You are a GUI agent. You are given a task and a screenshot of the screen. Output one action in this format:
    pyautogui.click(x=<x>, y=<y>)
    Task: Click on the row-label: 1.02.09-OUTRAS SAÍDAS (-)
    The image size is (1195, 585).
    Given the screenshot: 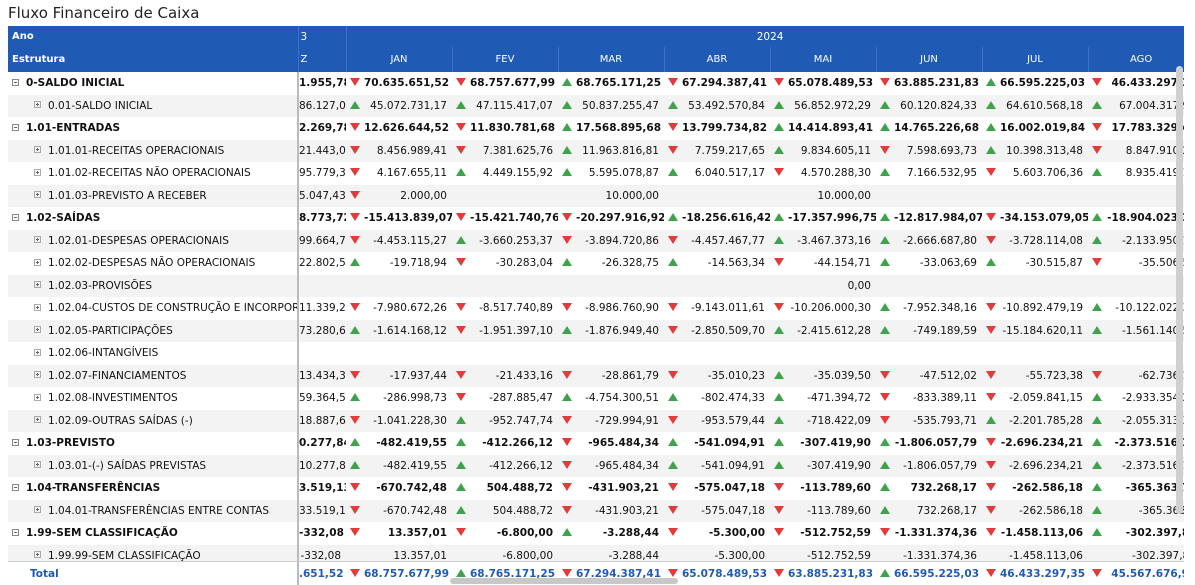 What is the action you would take?
    pyautogui.click(x=153, y=420)
    